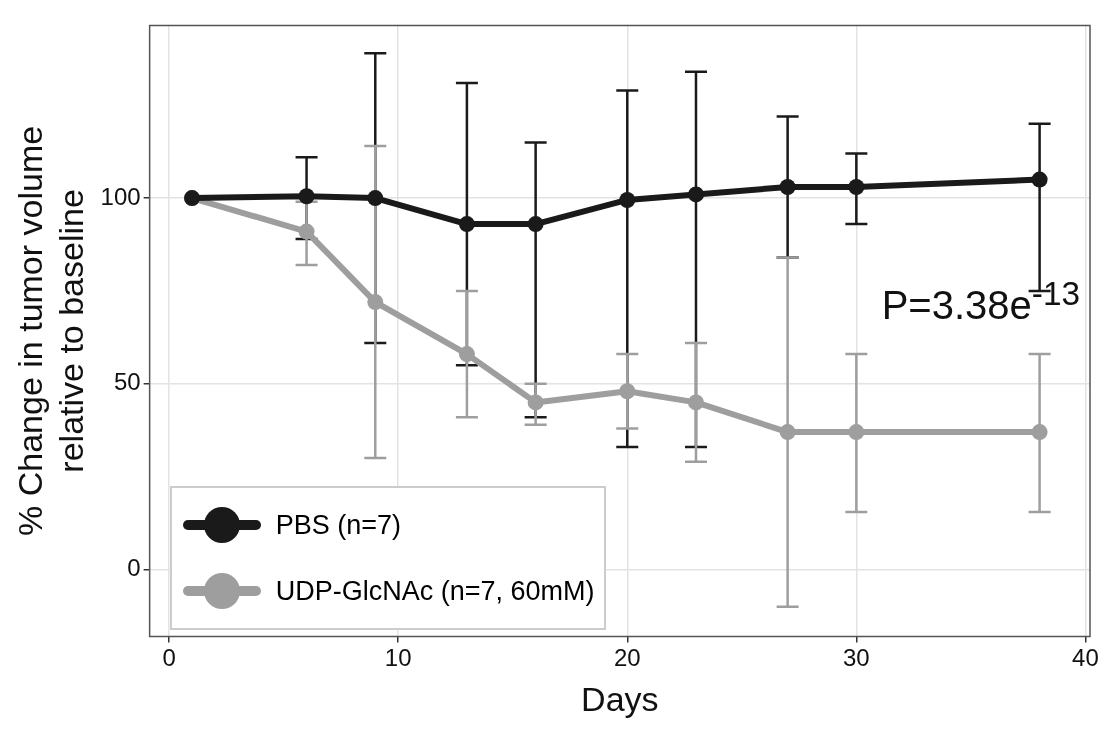  I want to click on x-axis-title: Days, so click(620, 698).